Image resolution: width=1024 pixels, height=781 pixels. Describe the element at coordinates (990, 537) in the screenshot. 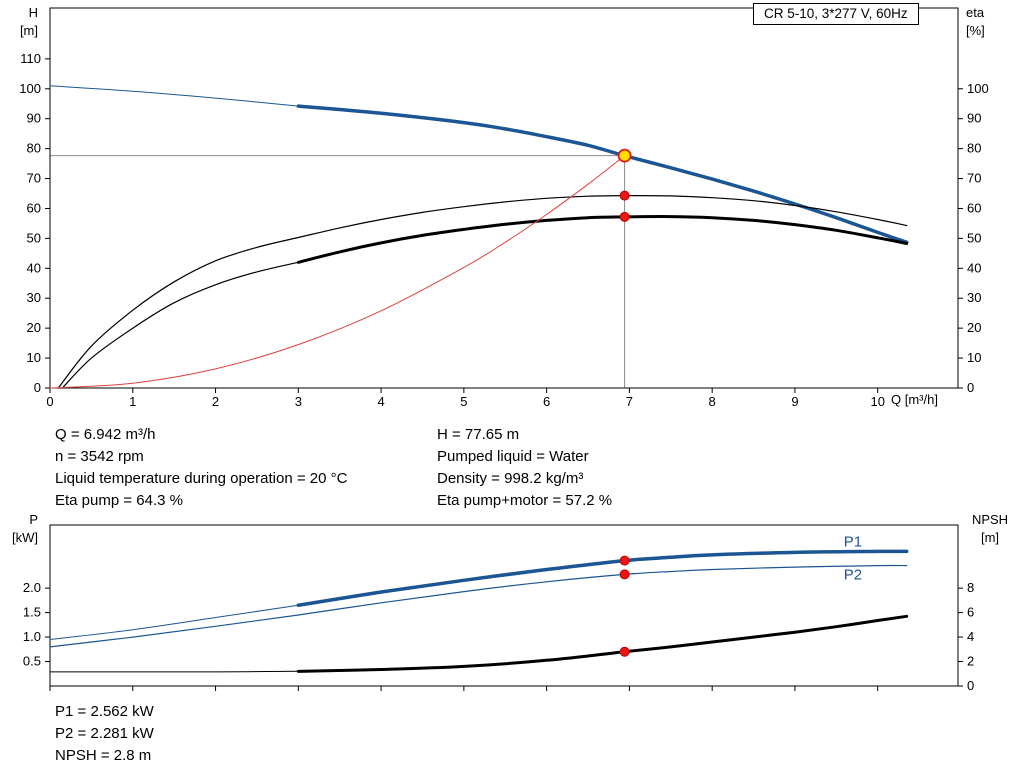

I see `npsh-axis-label-line2: [m]` at that location.